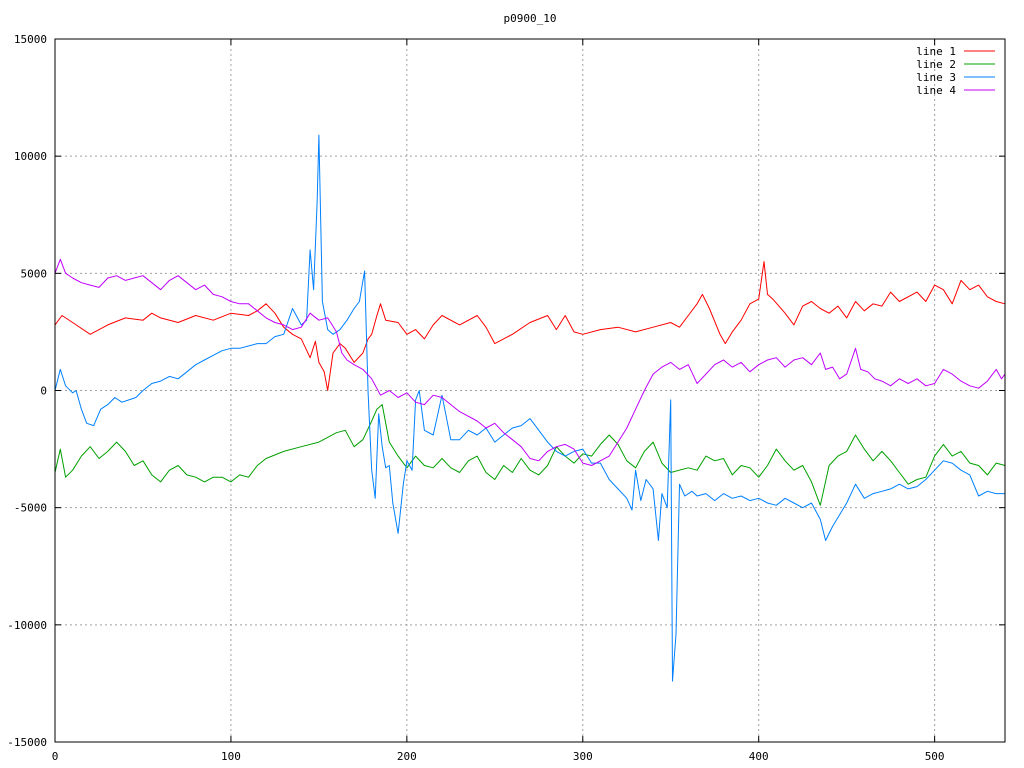  Describe the element at coordinates (936, 64) in the screenshot. I see `legend-label-2: line 2` at that location.